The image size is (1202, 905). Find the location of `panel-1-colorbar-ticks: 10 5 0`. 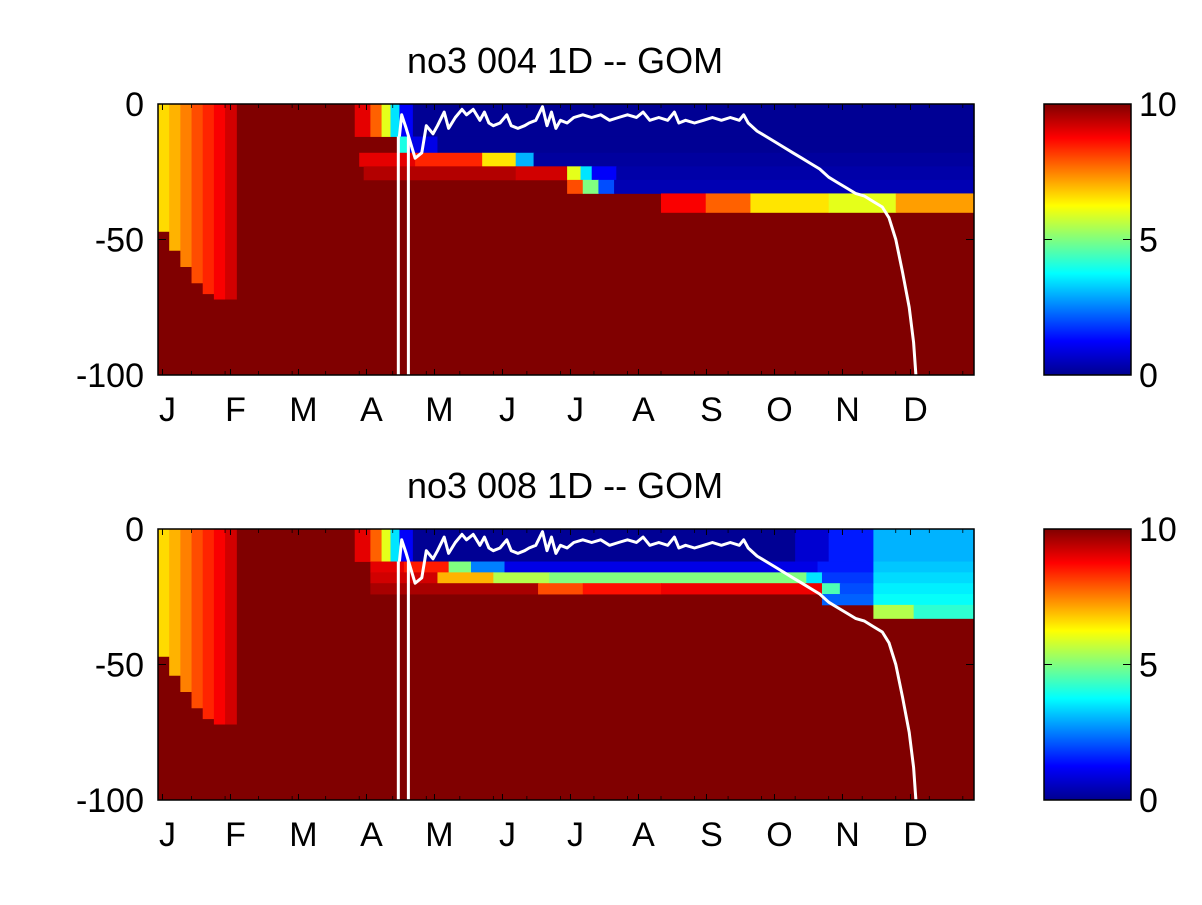

panel-1-colorbar-ticks: 10 5 0 is located at coordinates (1110, 240).